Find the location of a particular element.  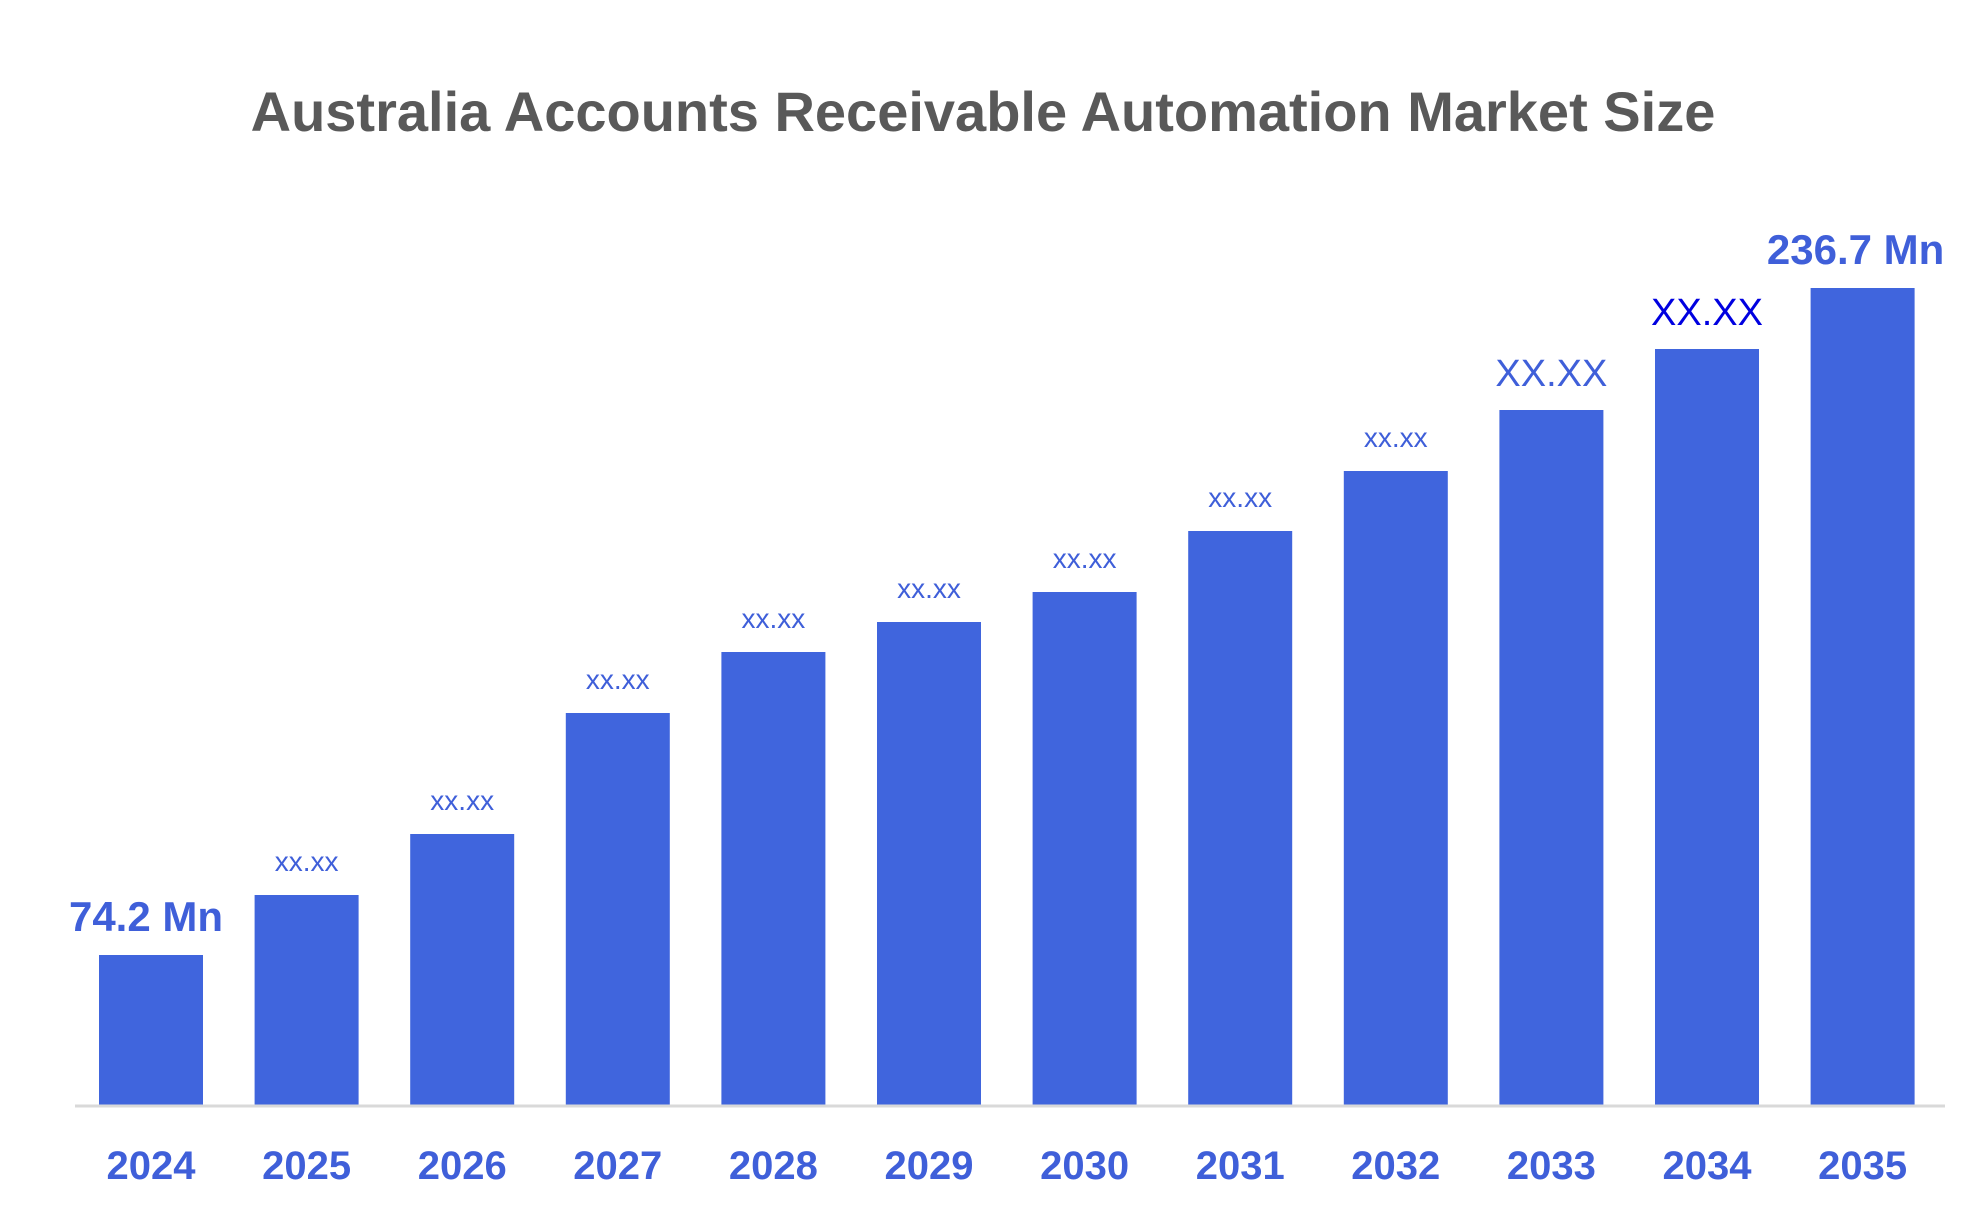

bar-2028 is located at coordinates (773, 879).